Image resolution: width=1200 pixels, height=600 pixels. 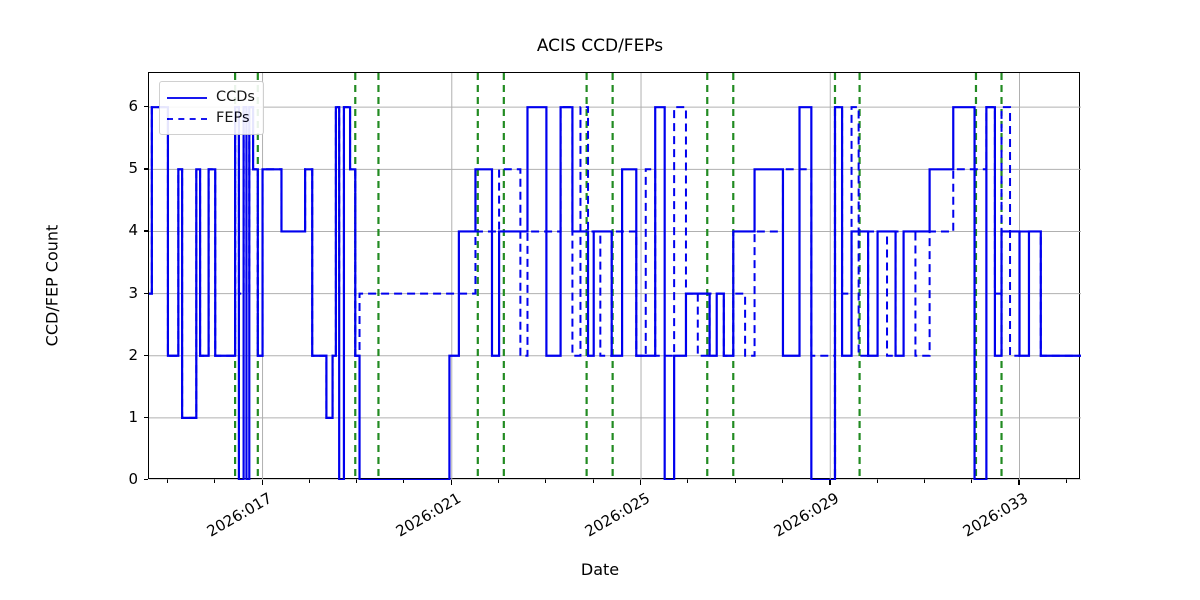 I want to click on y-tick-label: 3, so click(x=133, y=292).